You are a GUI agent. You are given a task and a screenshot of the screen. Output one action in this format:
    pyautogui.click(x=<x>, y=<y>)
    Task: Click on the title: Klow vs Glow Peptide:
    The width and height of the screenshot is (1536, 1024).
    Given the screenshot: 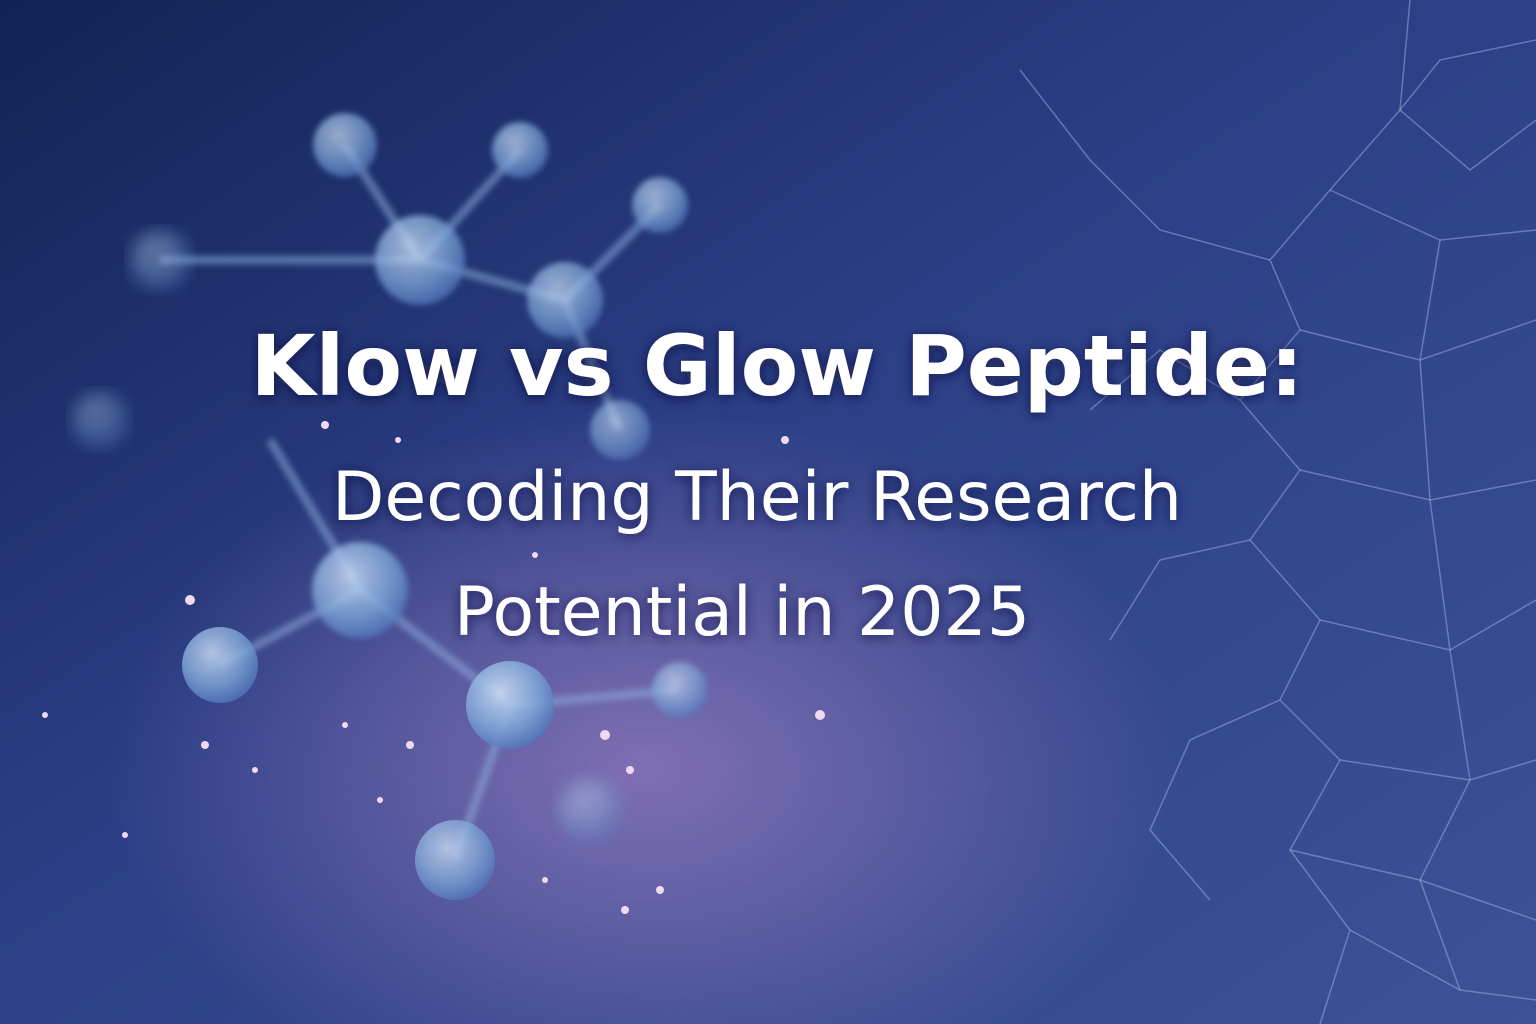 What is the action you would take?
    pyautogui.click(x=776, y=366)
    